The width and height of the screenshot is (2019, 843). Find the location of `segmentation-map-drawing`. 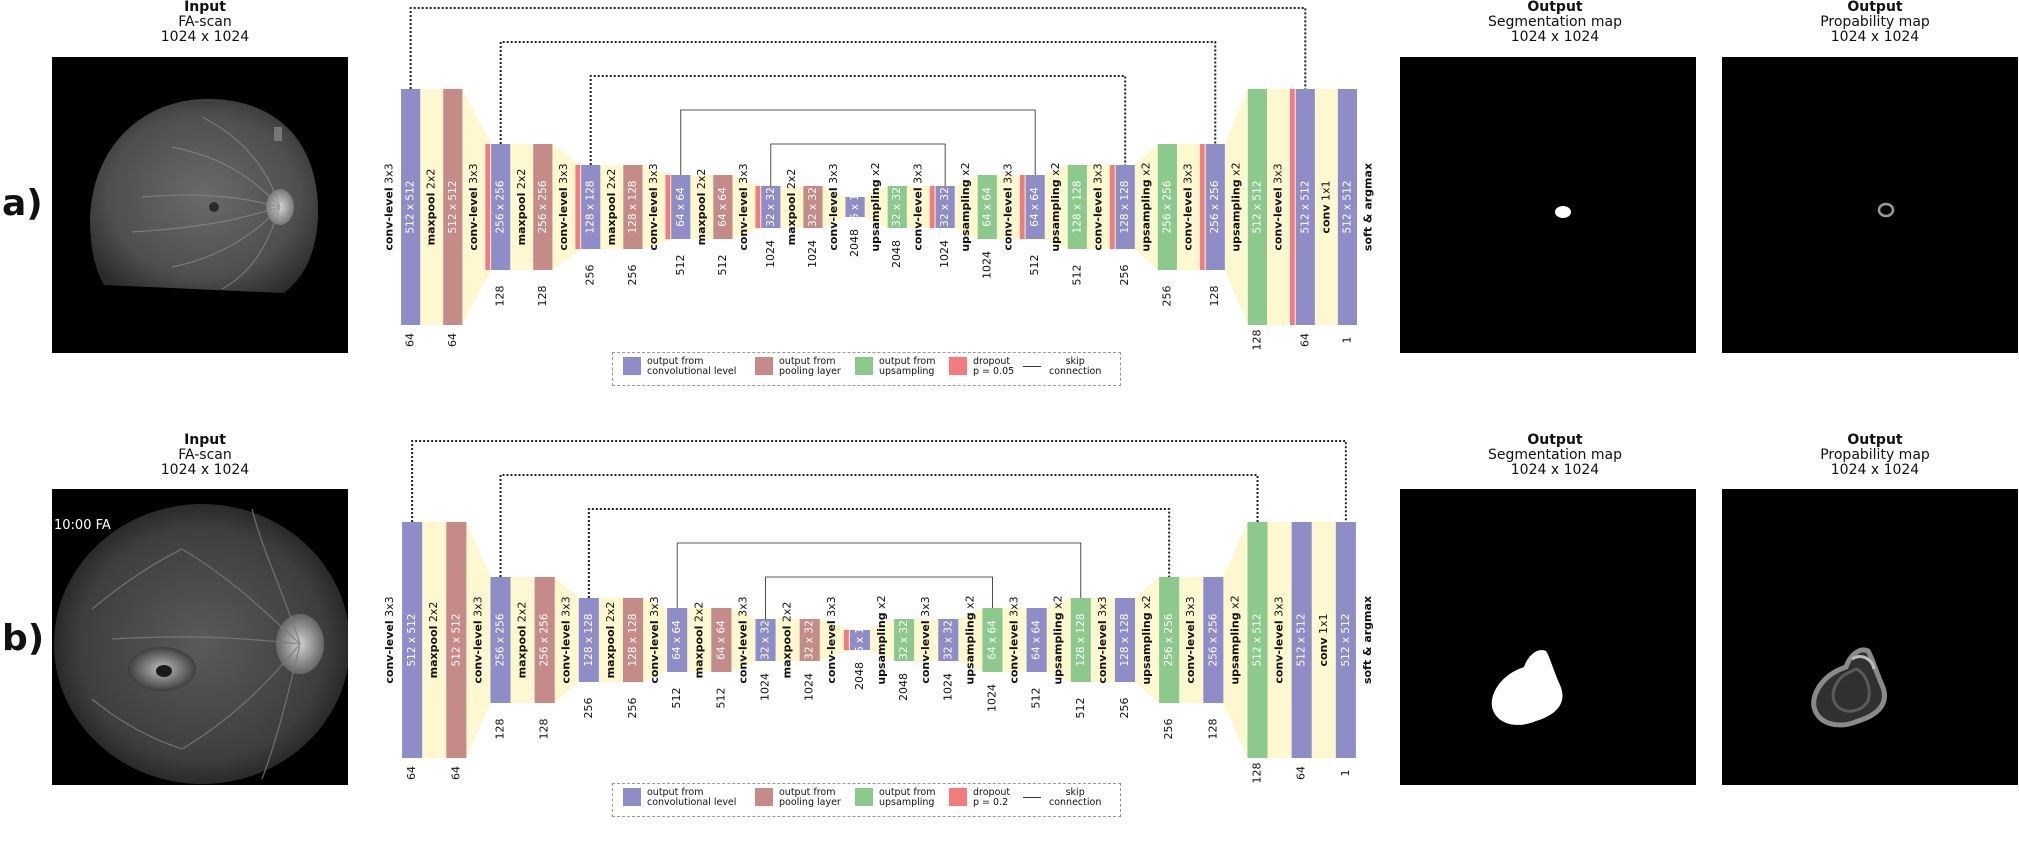

segmentation-map-drawing is located at coordinates (1563, 212).